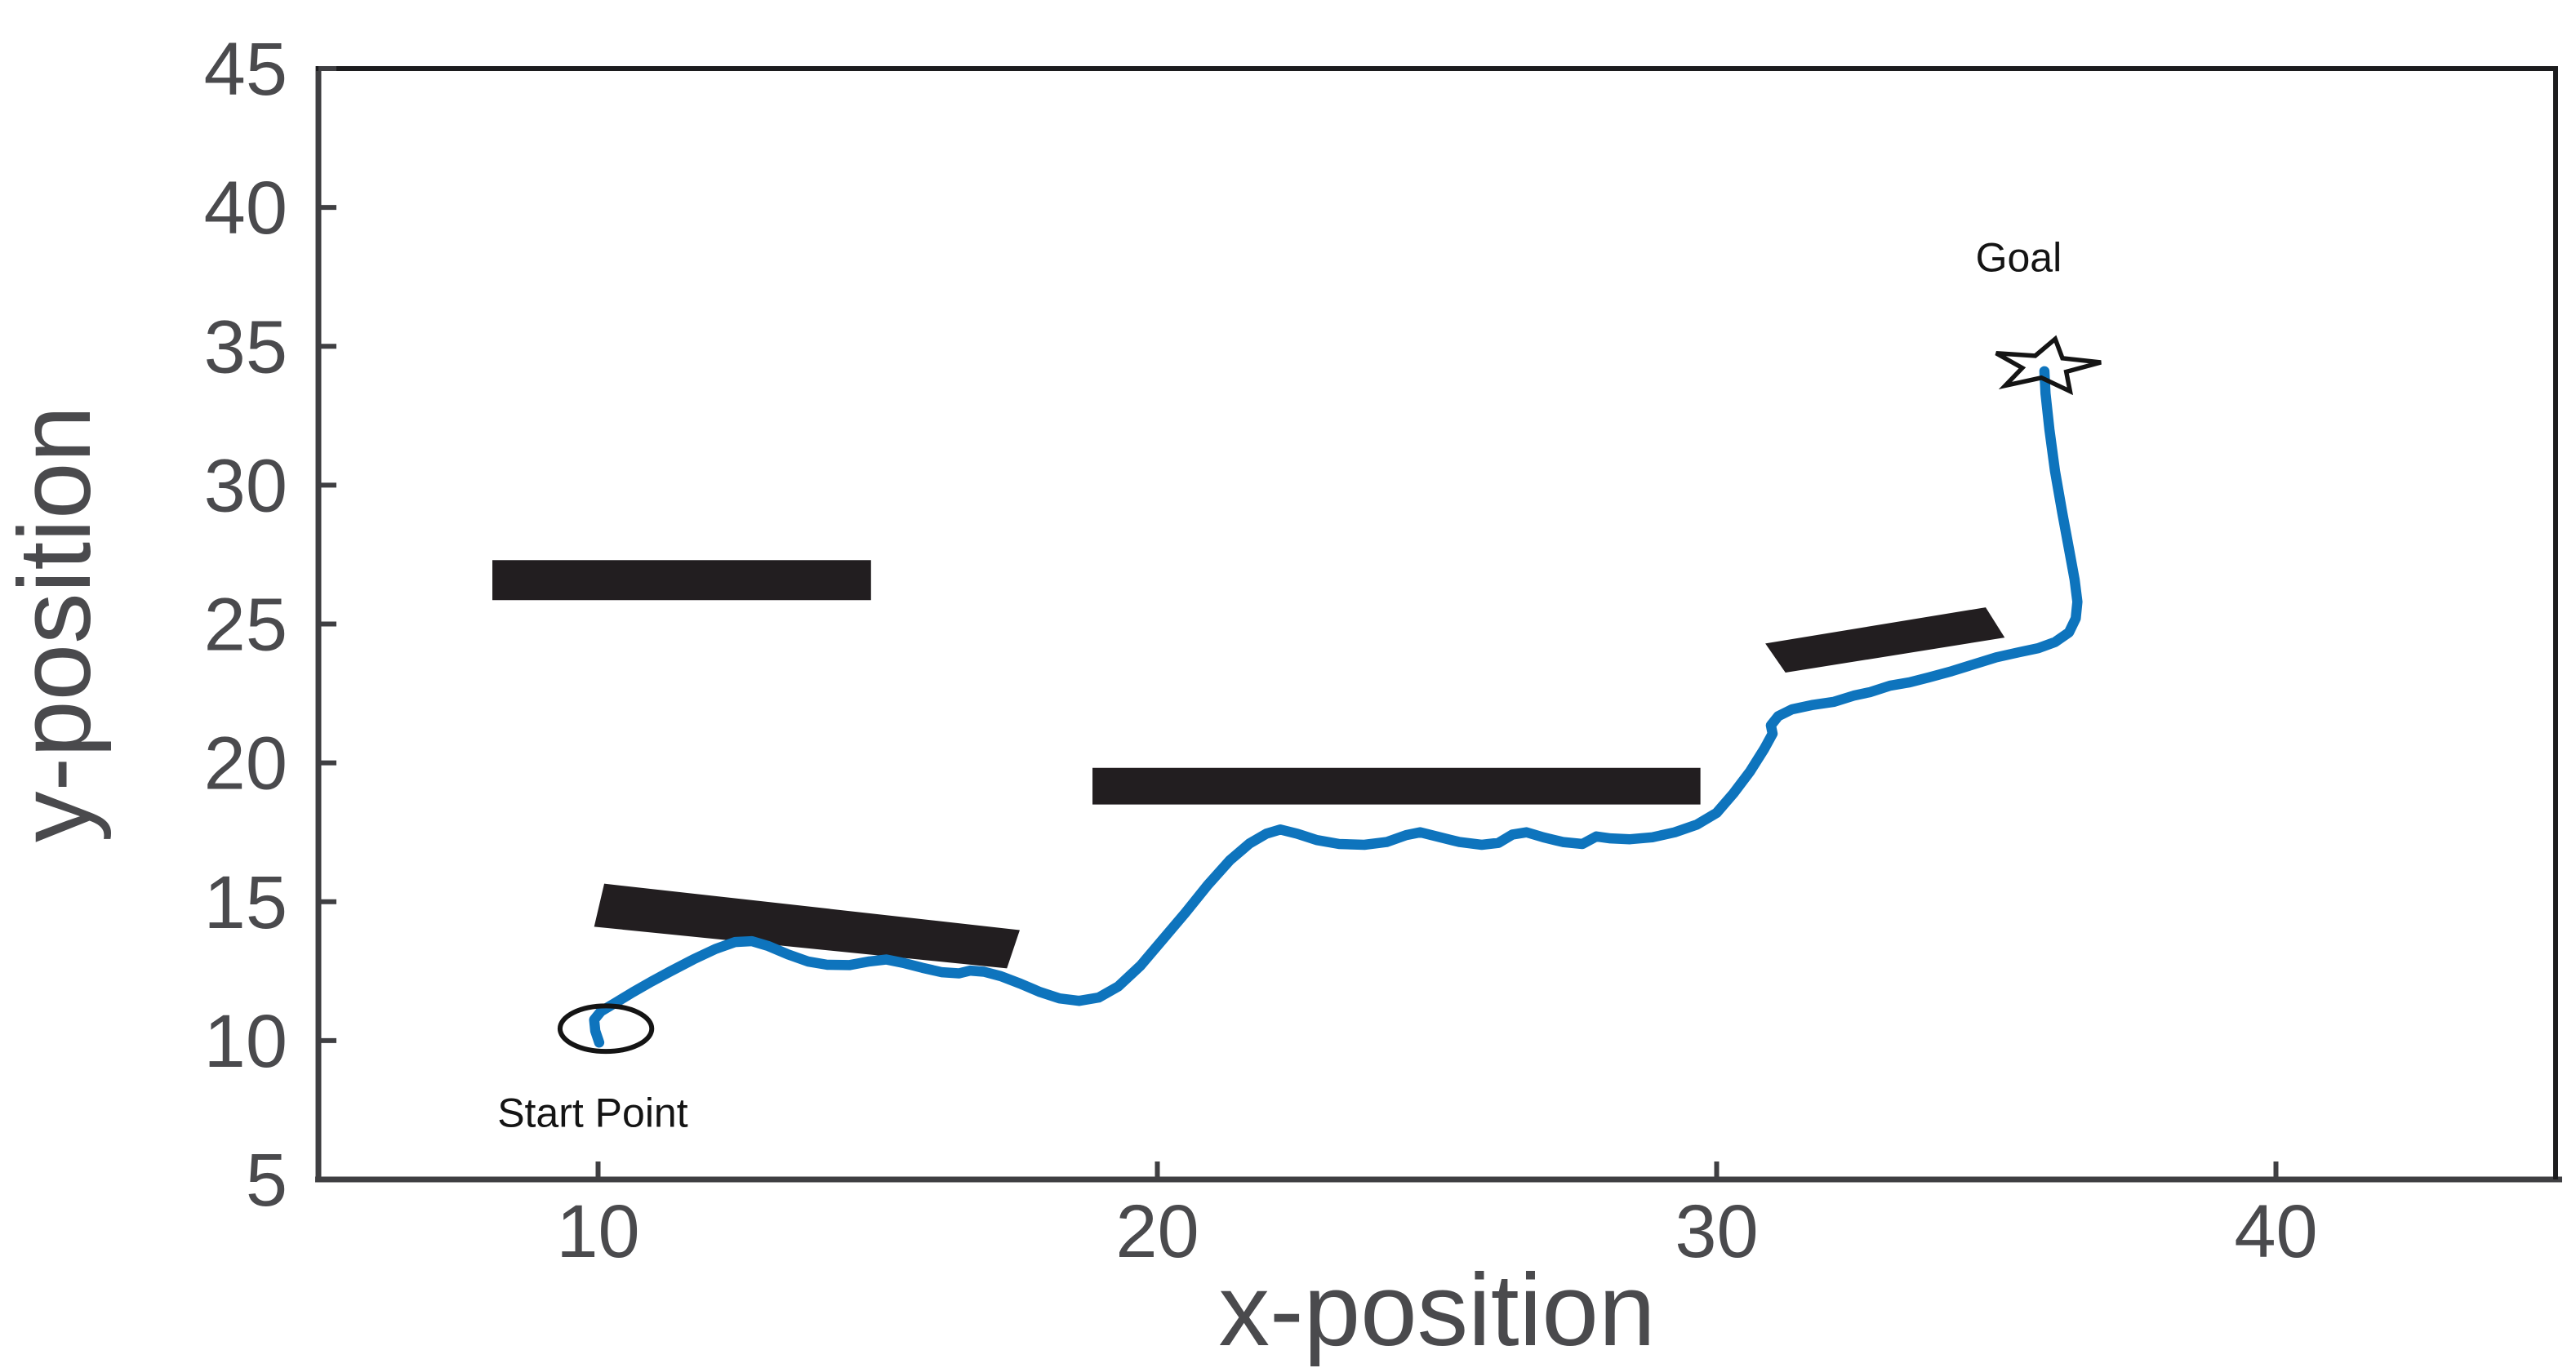 Image resolution: width=2576 pixels, height=1368 pixels. I want to click on goal-star-marker, so click(2048, 365).